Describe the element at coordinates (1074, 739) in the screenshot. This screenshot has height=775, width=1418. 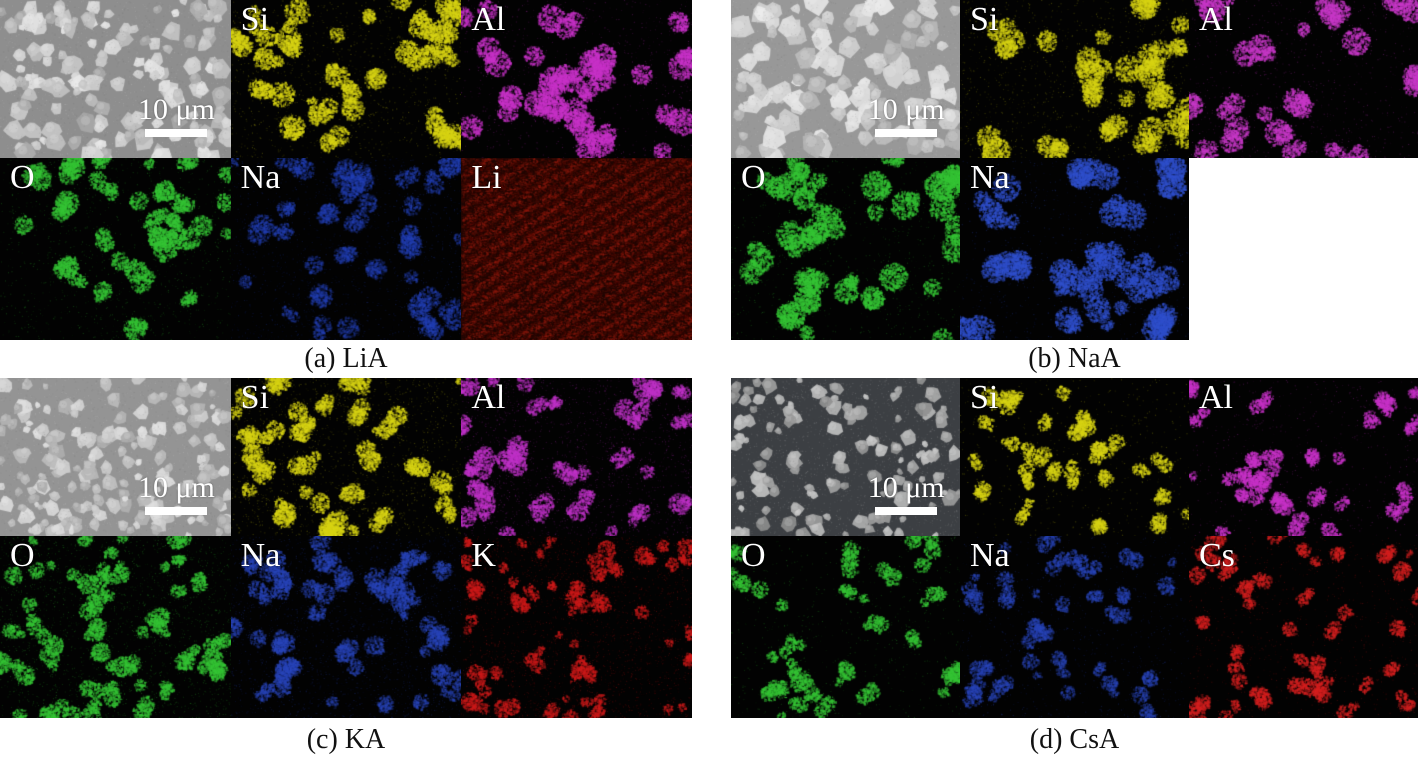
I see `caption-csa: (d) CsA` at that location.